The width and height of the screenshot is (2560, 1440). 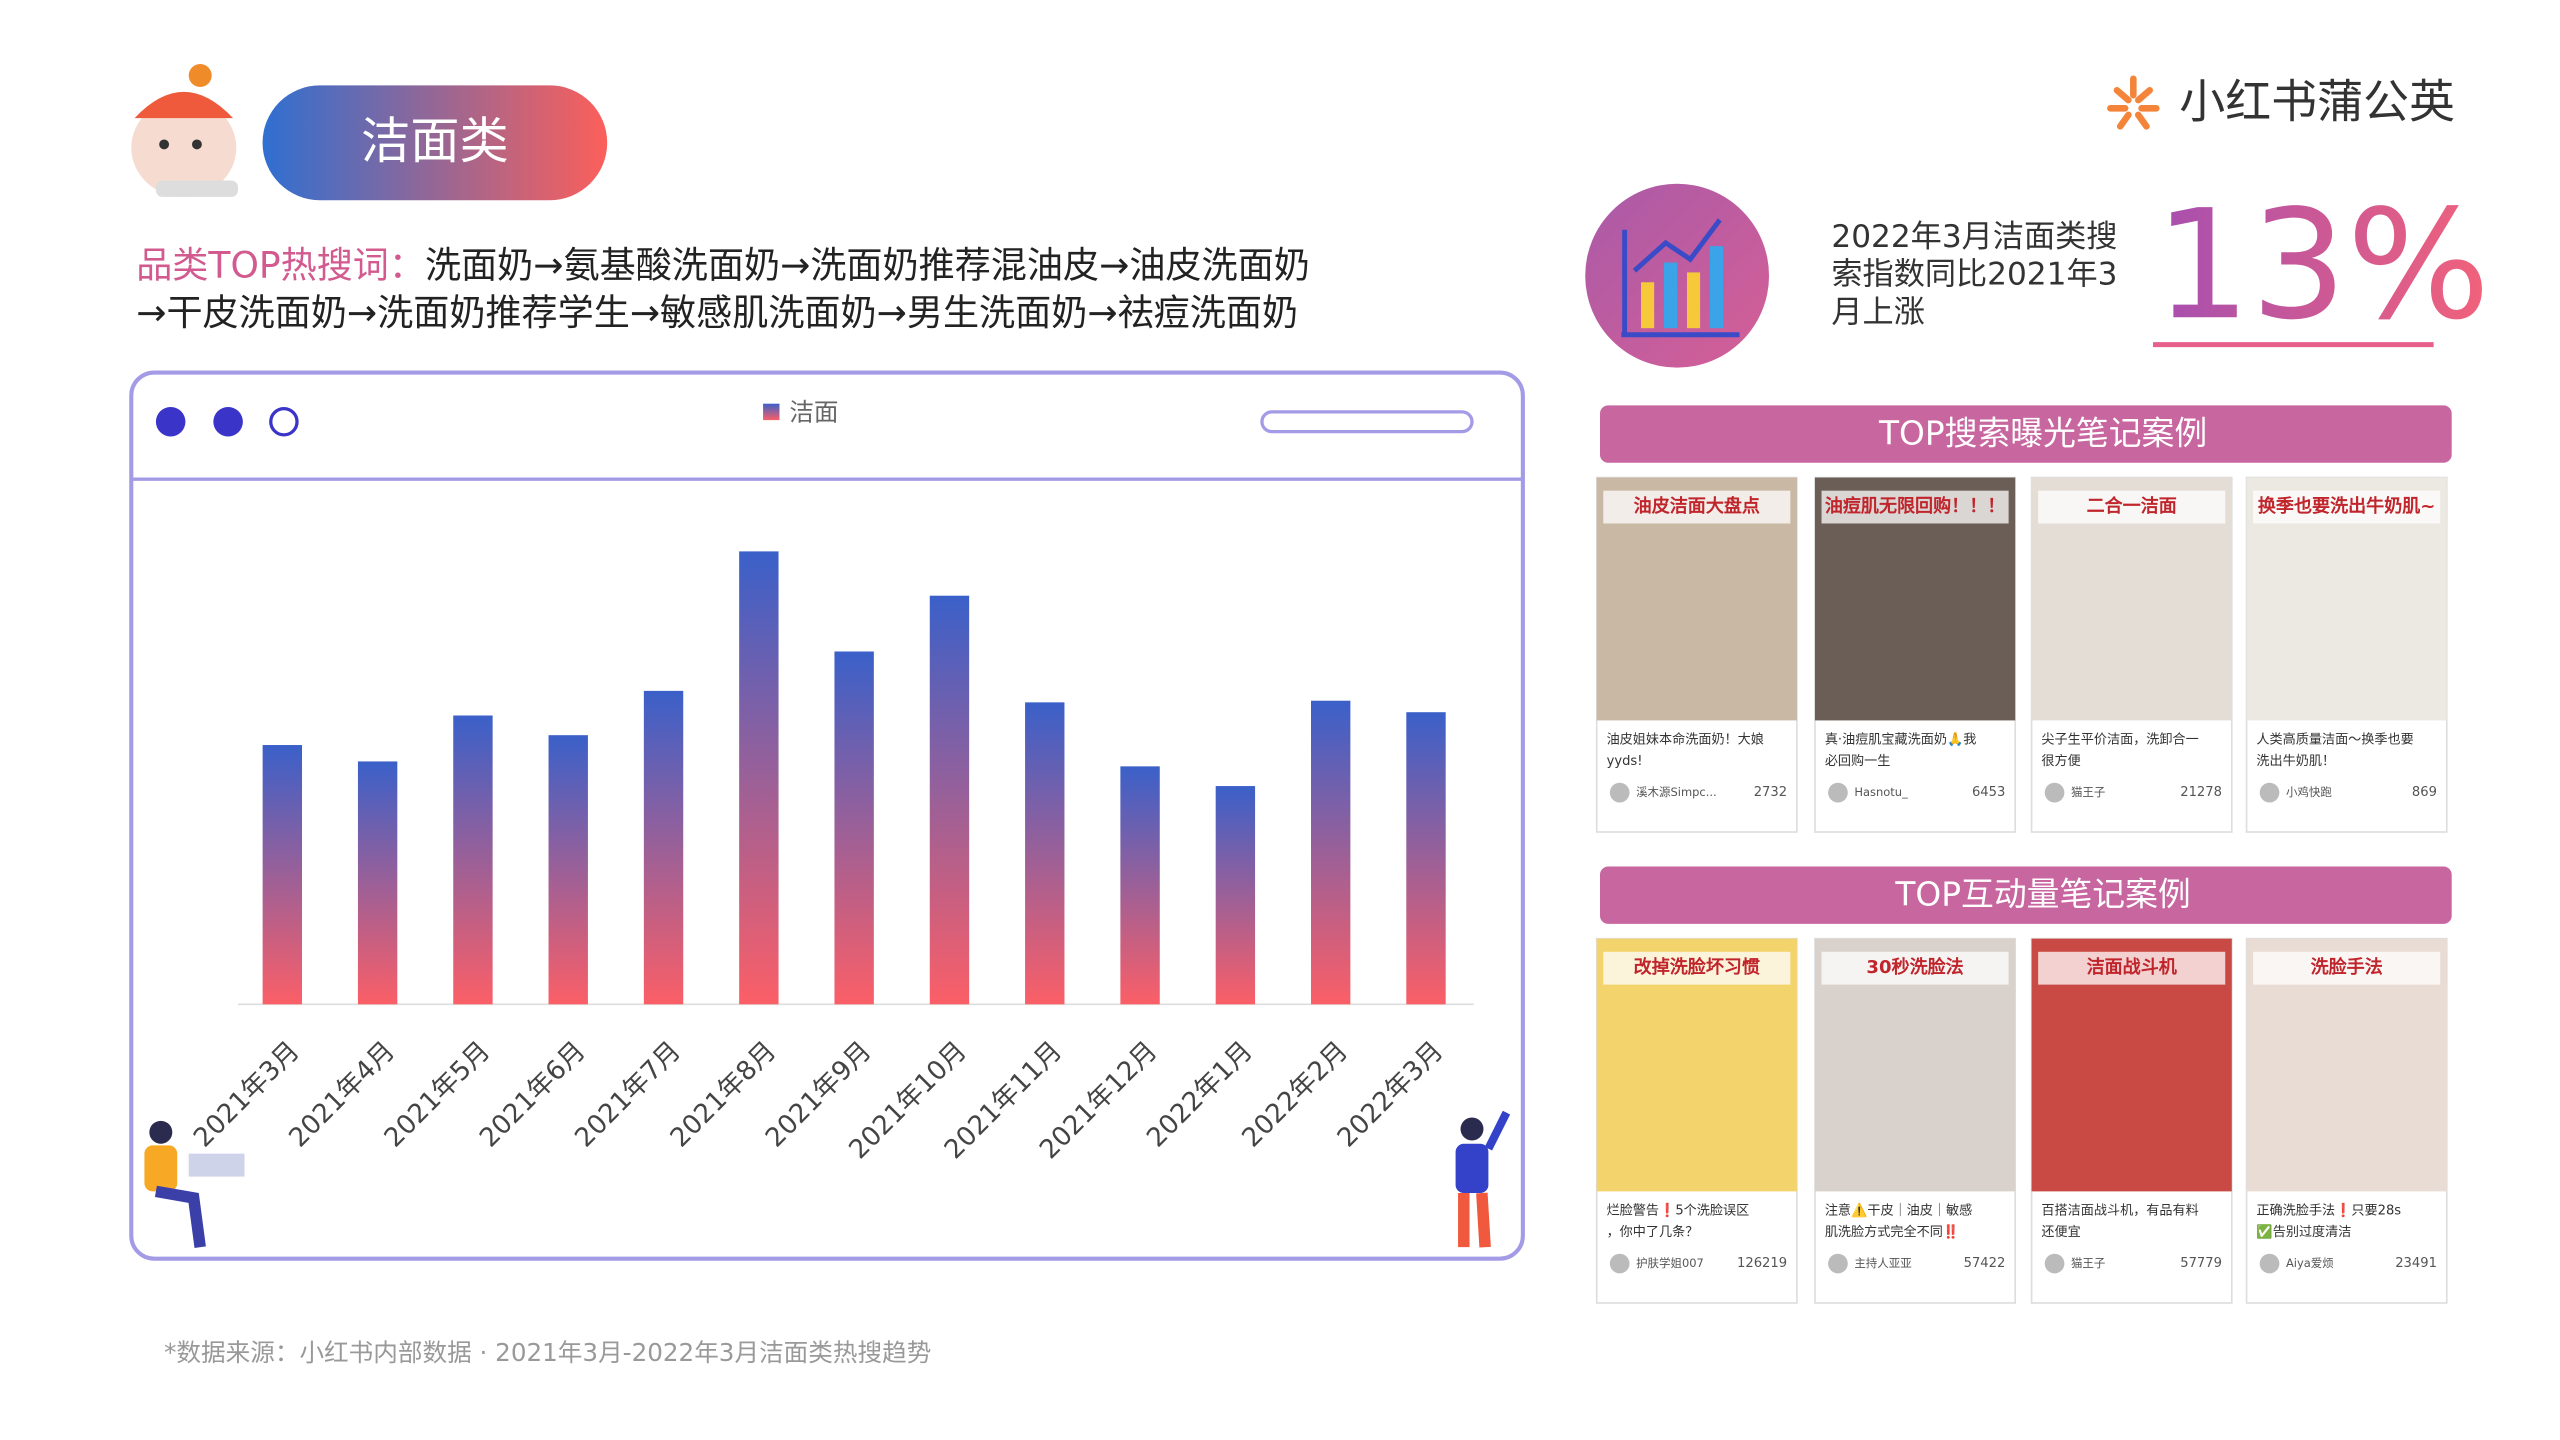 I want to click on note-overlay: 油痘肌无限回购！！！, so click(x=1915, y=506).